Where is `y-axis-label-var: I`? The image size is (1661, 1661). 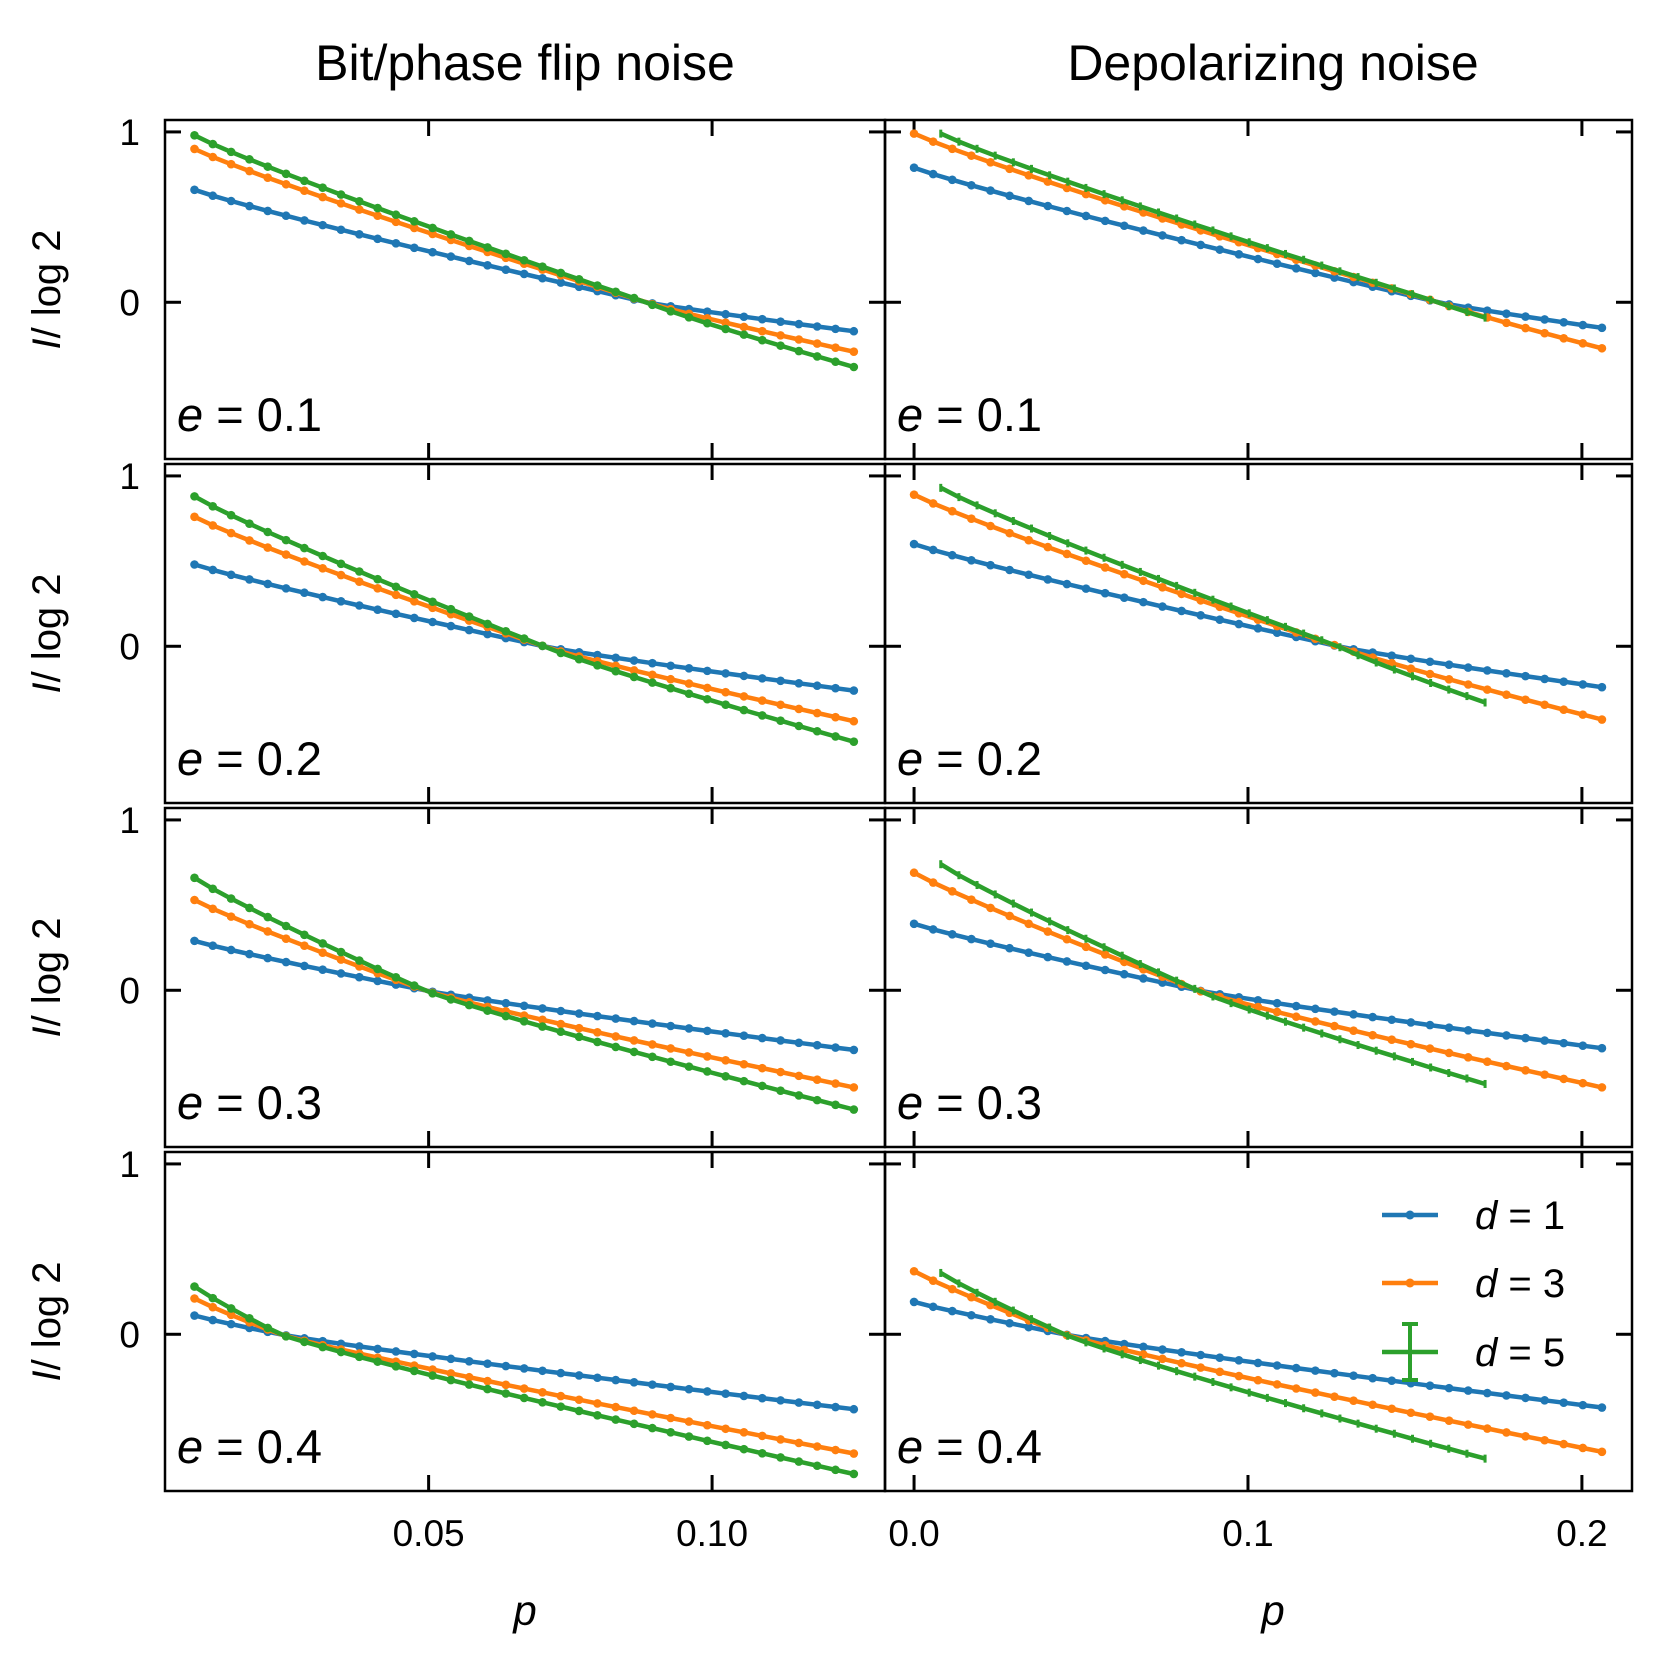 y-axis-label-var: I is located at coordinates (47, 343).